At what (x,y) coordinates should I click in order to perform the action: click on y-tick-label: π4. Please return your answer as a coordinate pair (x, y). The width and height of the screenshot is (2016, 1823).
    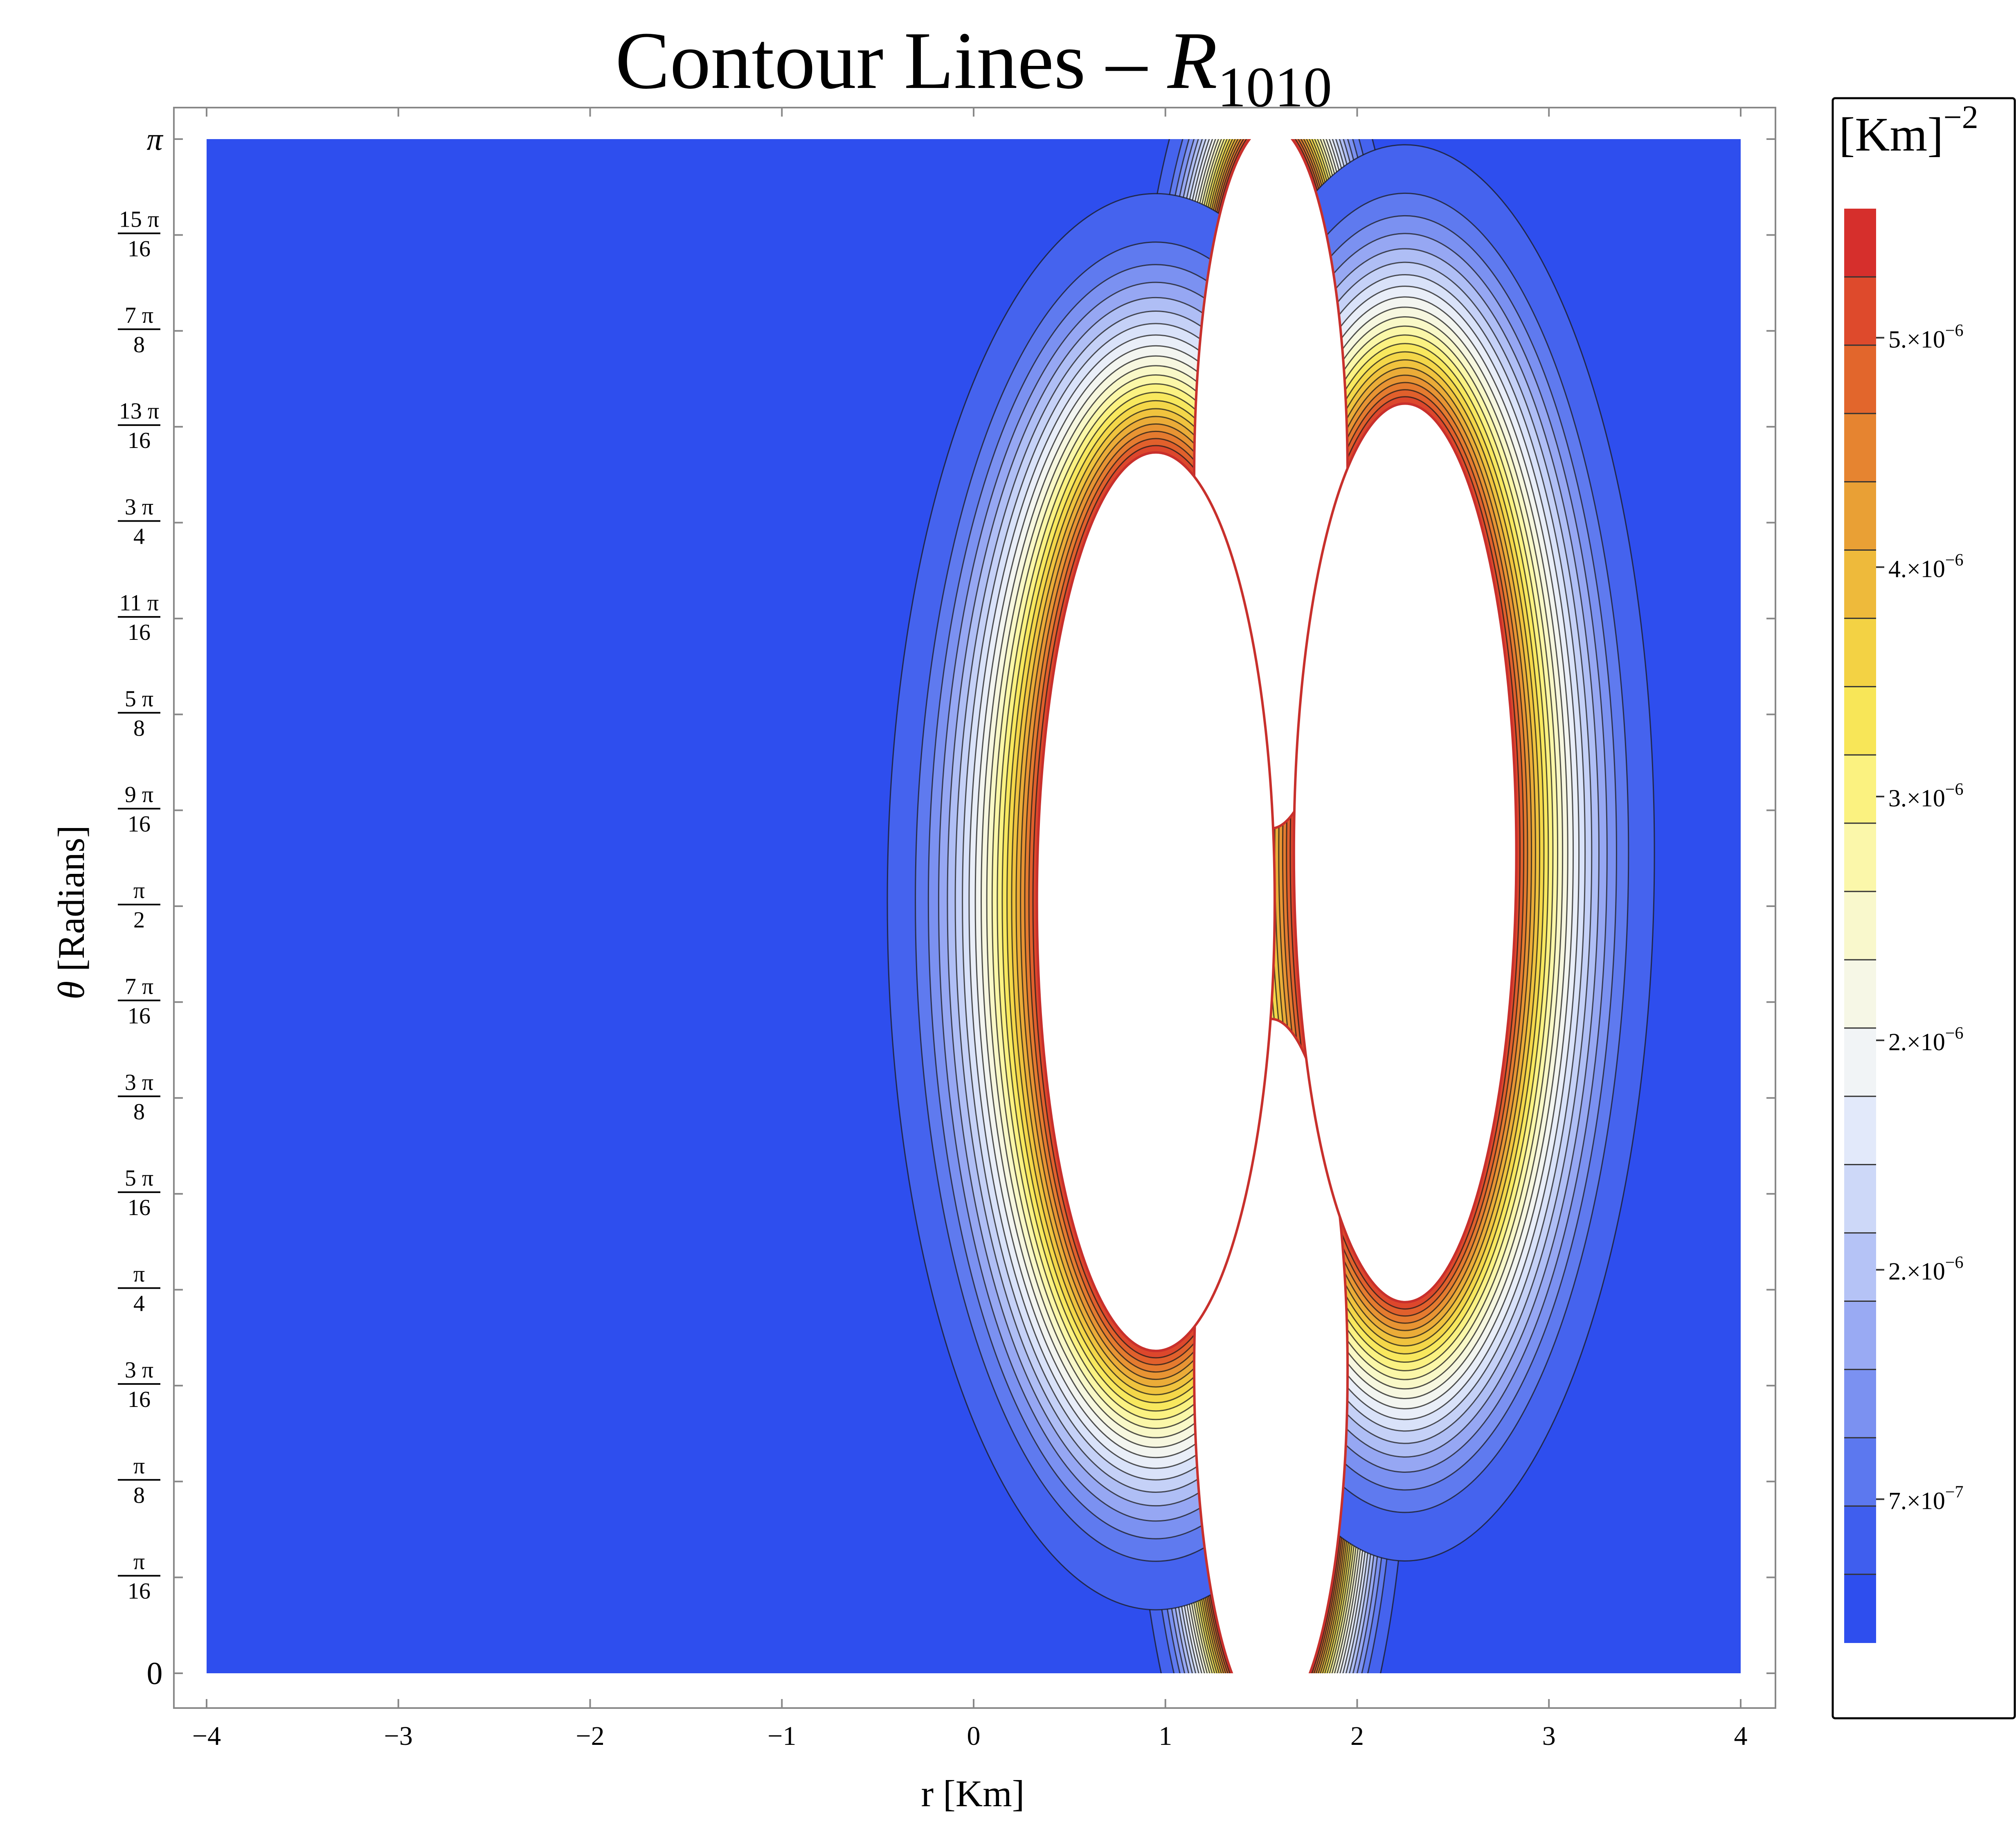
    Looking at the image, I should click on (139, 1289).